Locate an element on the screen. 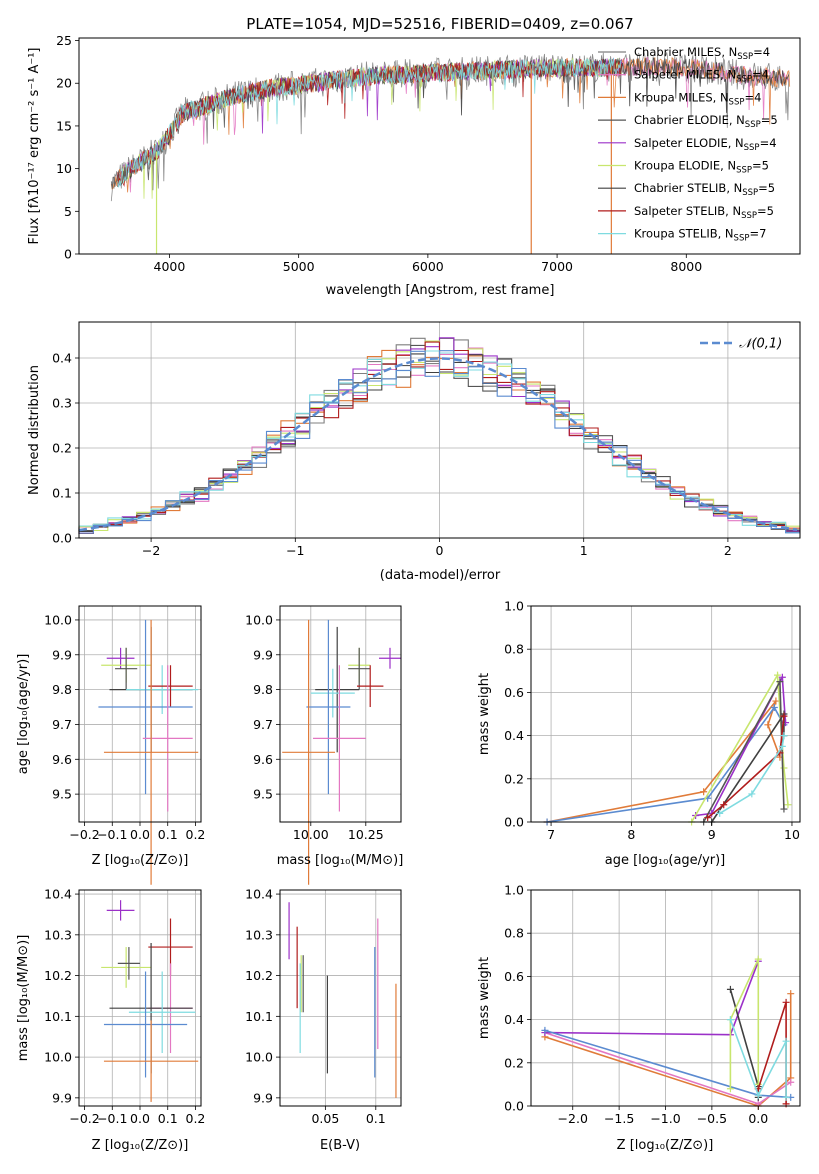 This screenshot has width=819, height=1174. y-tick-label: 25 is located at coordinates (64, 40).